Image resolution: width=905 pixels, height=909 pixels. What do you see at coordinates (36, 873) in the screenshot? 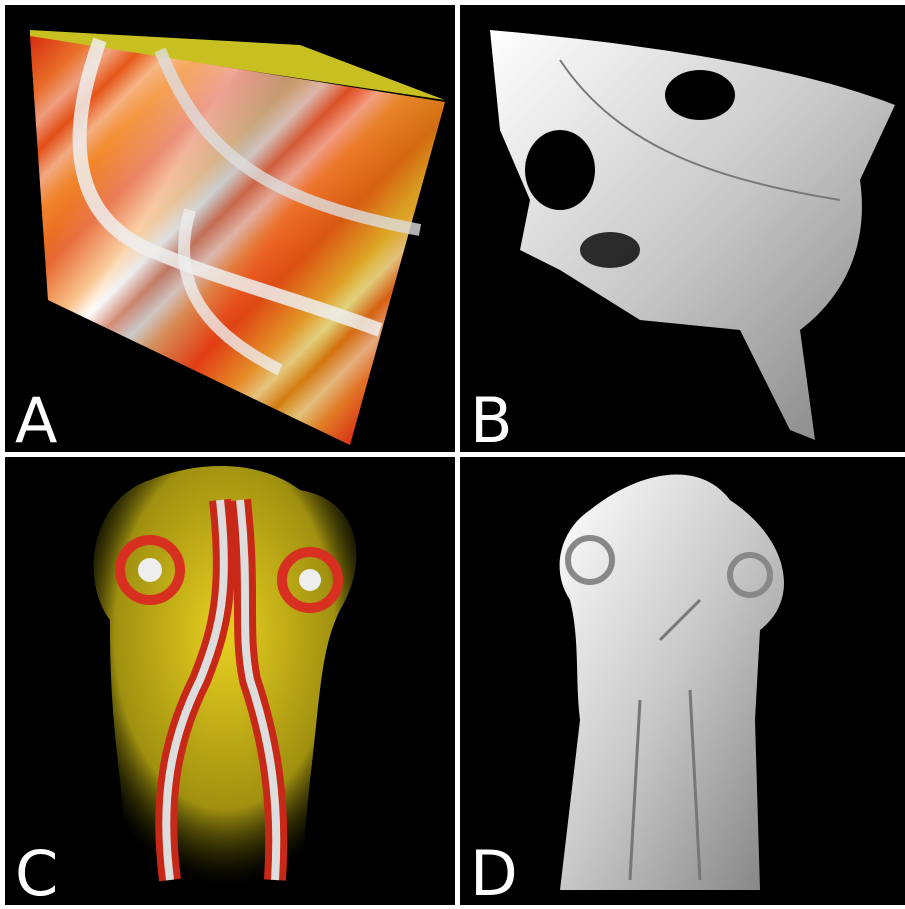
I see `panel-label: C` at bounding box center [36, 873].